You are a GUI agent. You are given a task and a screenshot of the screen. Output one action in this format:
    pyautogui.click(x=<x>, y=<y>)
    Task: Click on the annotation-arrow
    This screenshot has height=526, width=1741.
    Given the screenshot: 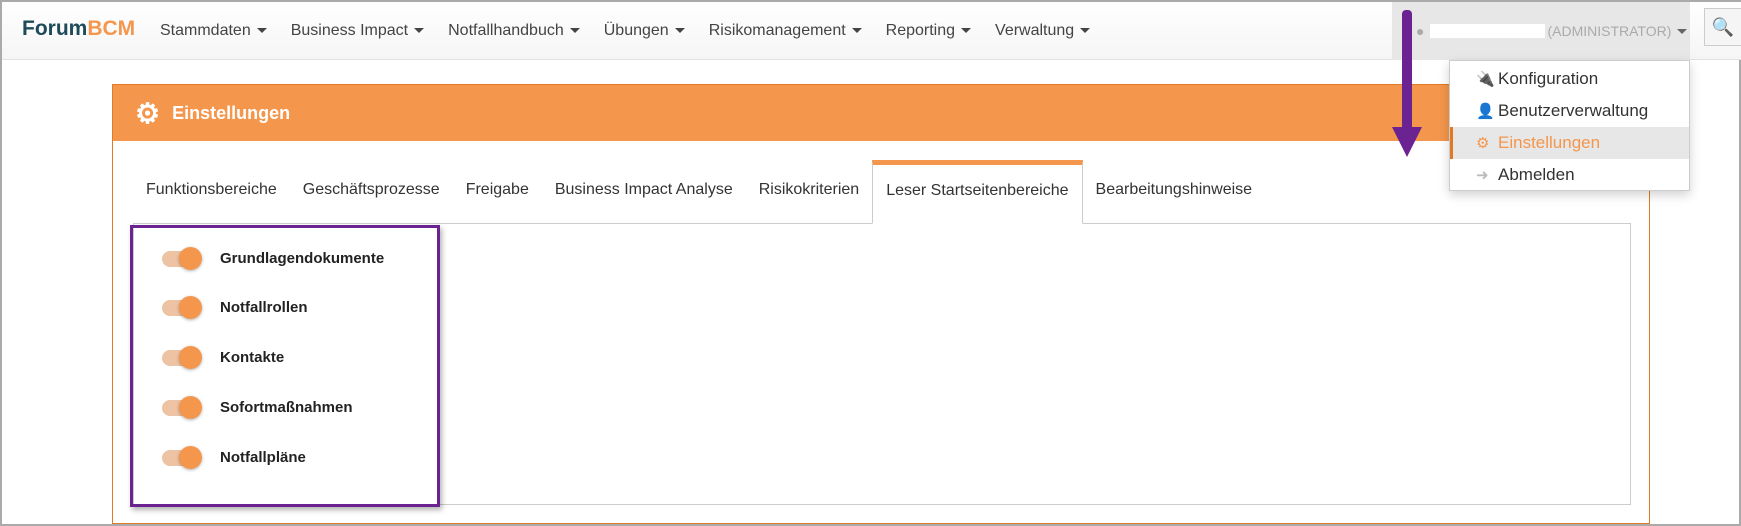 What is the action you would take?
    pyautogui.click(x=1407, y=71)
    